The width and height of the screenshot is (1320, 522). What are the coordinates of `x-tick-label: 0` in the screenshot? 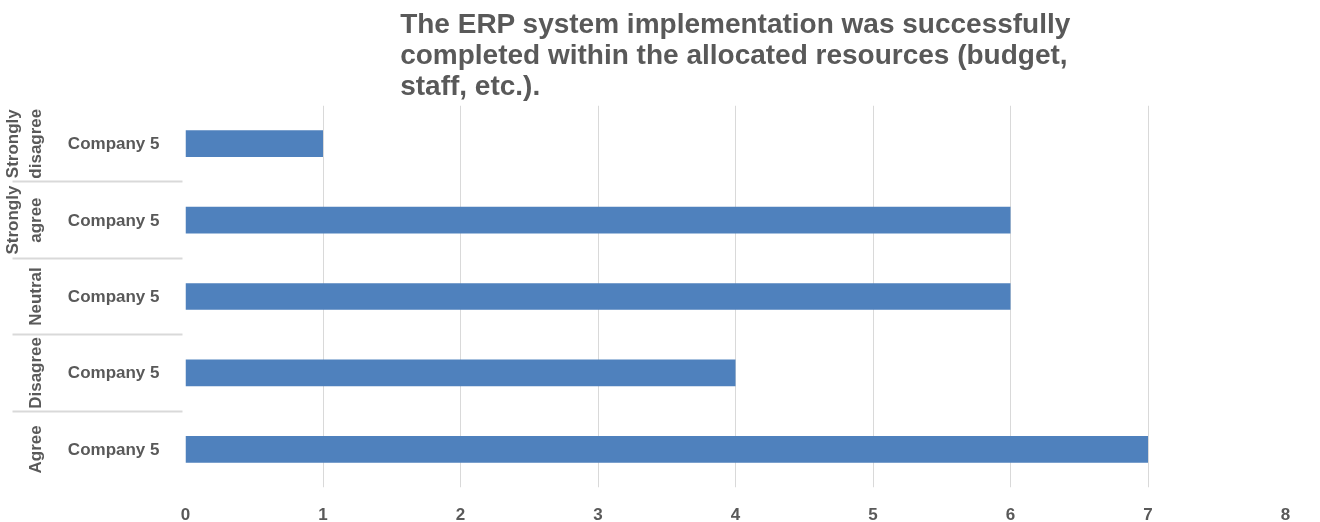 It's located at (185, 513).